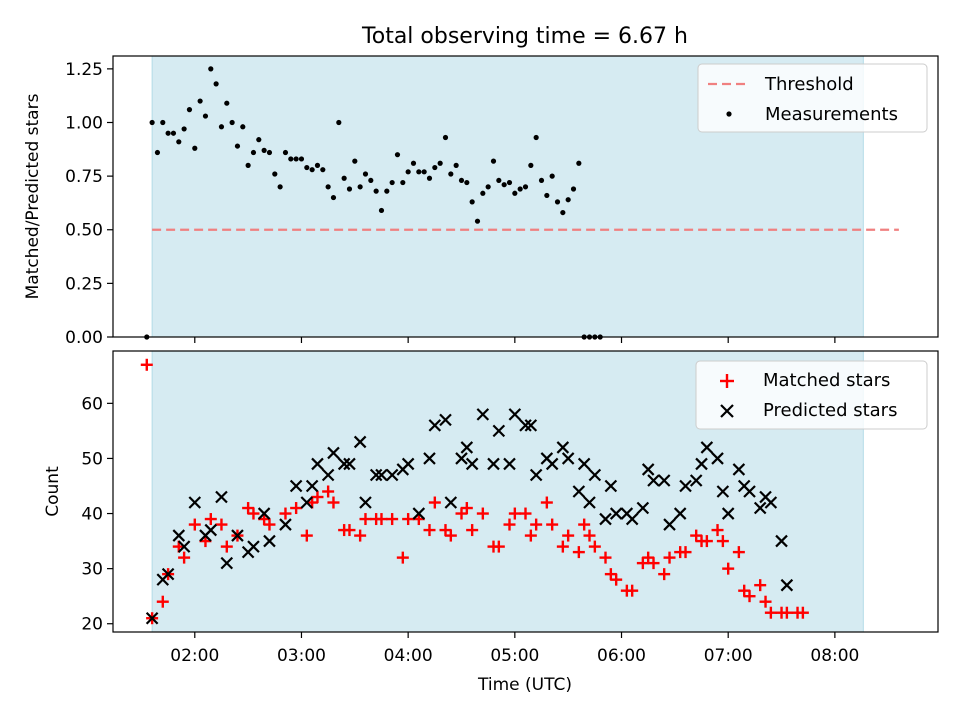 This screenshot has height=724, width=960. Describe the element at coordinates (515, 340) in the screenshot. I see `top-x-axis-ticks` at that location.